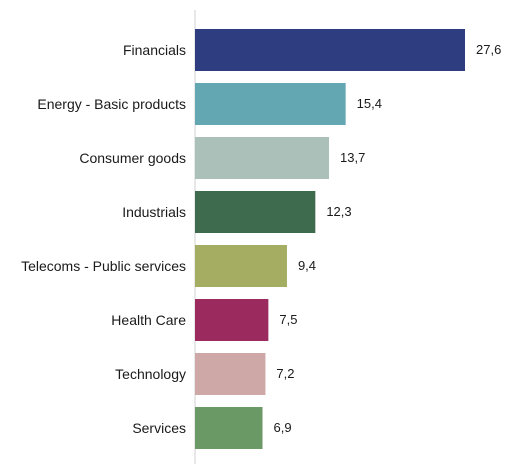 This screenshot has width=505, height=464. Describe the element at coordinates (159, 428) in the screenshot. I see `category-label-services: Services` at that location.